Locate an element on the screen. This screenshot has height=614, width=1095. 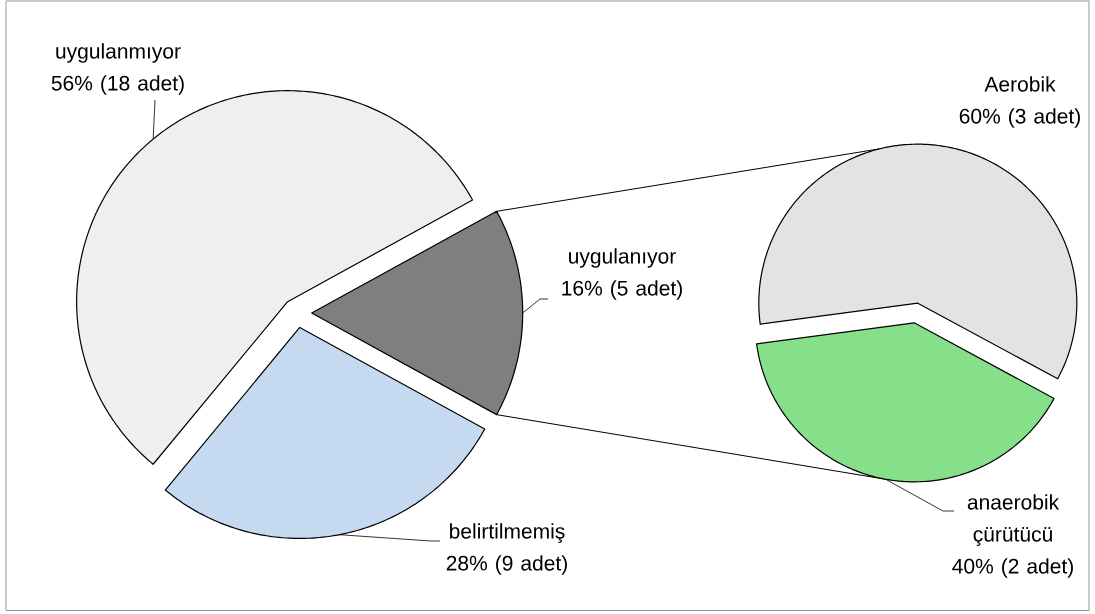
slice-label: belirtilmemiş is located at coordinates (507, 533).